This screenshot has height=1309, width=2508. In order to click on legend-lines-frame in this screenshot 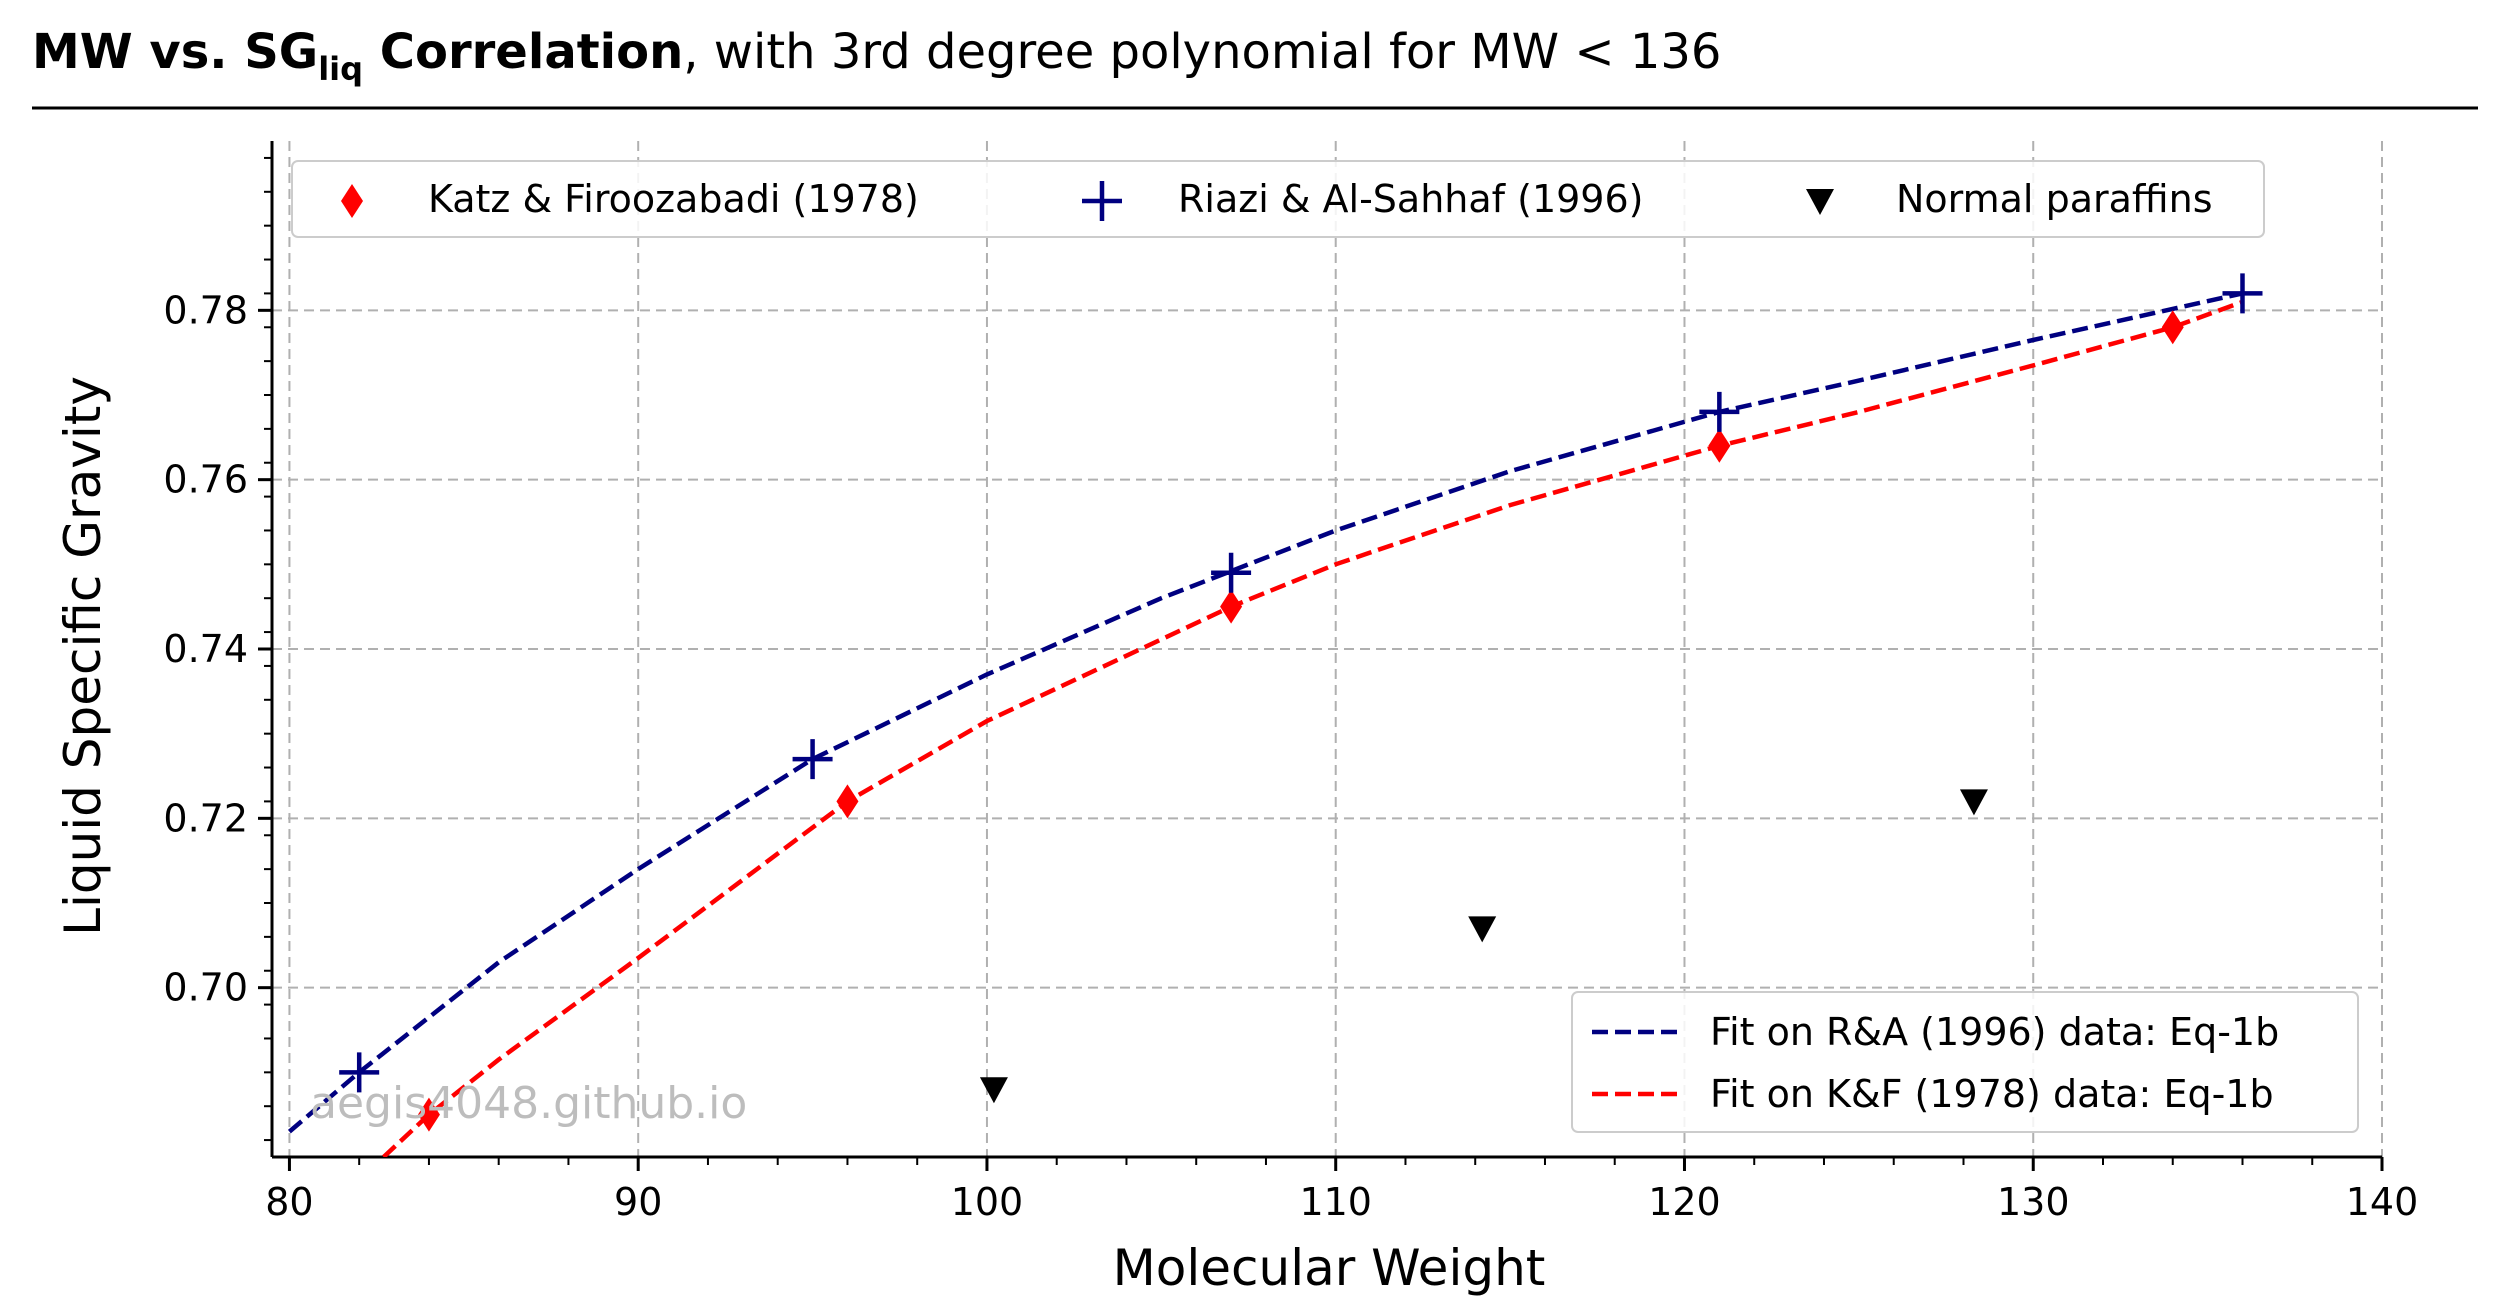, I will do `click(1965, 1062)`.